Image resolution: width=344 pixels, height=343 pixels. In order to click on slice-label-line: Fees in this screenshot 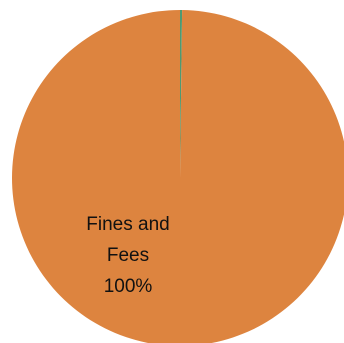, I will do `click(128, 255)`.